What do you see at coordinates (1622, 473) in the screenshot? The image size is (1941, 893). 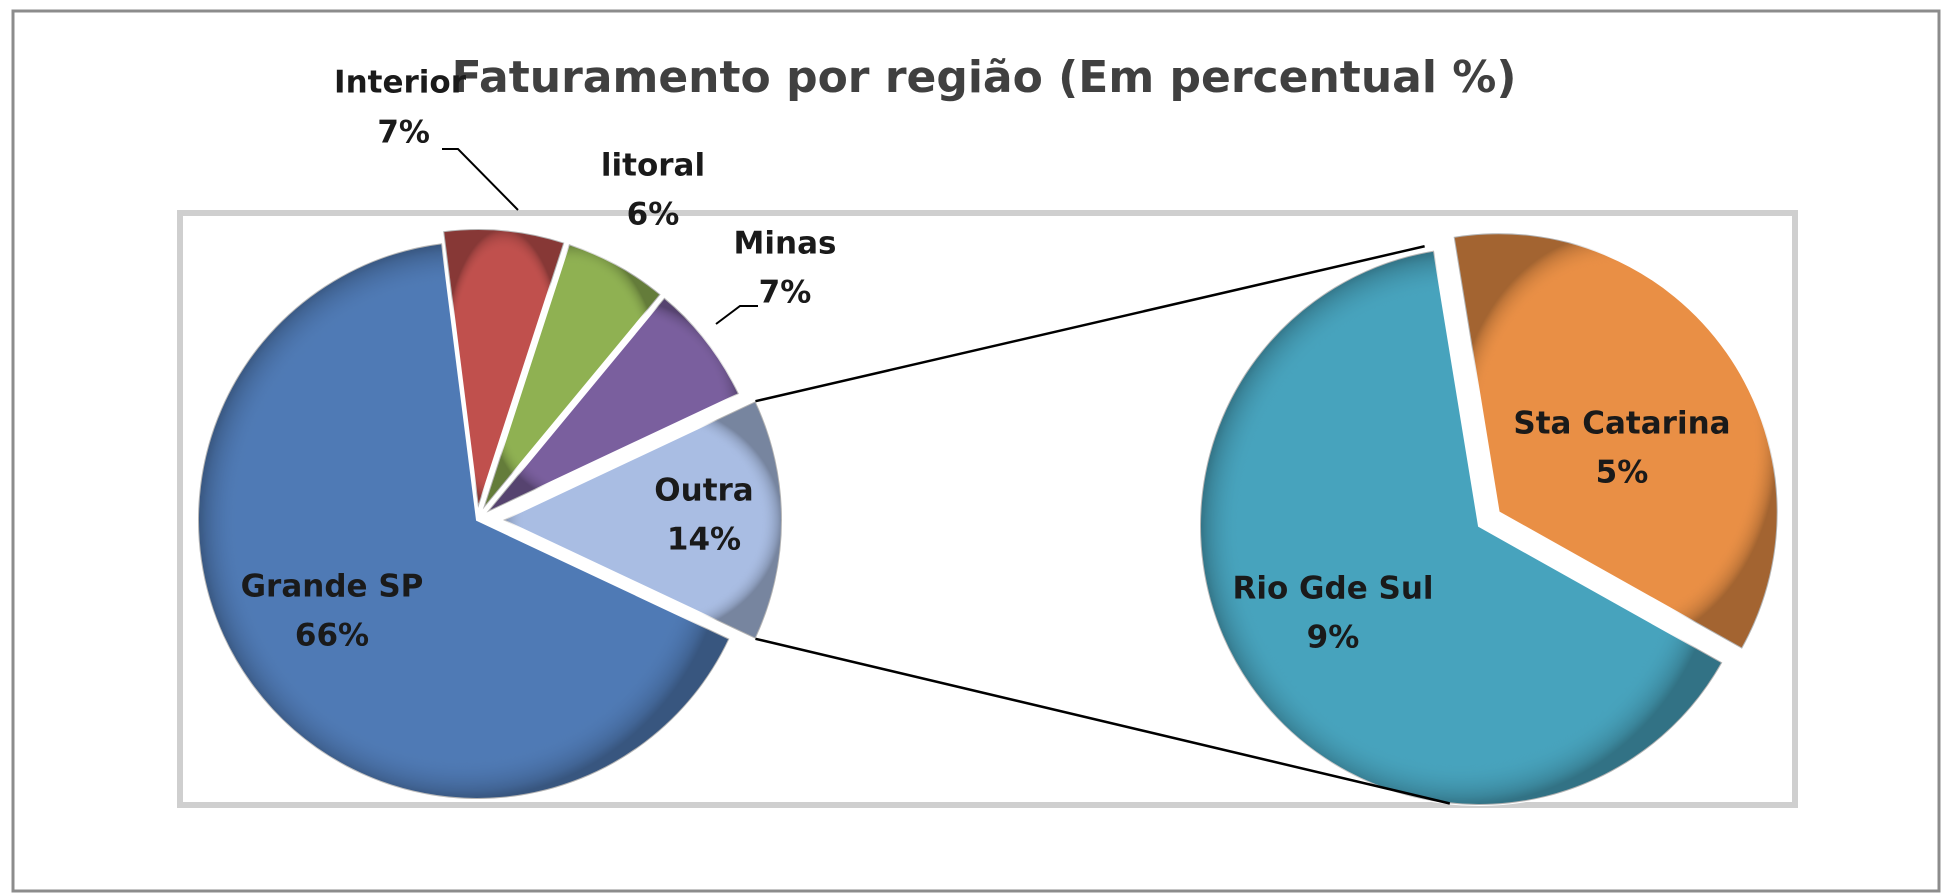 I see `data-label-value: 5%` at bounding box center [1622, 473].